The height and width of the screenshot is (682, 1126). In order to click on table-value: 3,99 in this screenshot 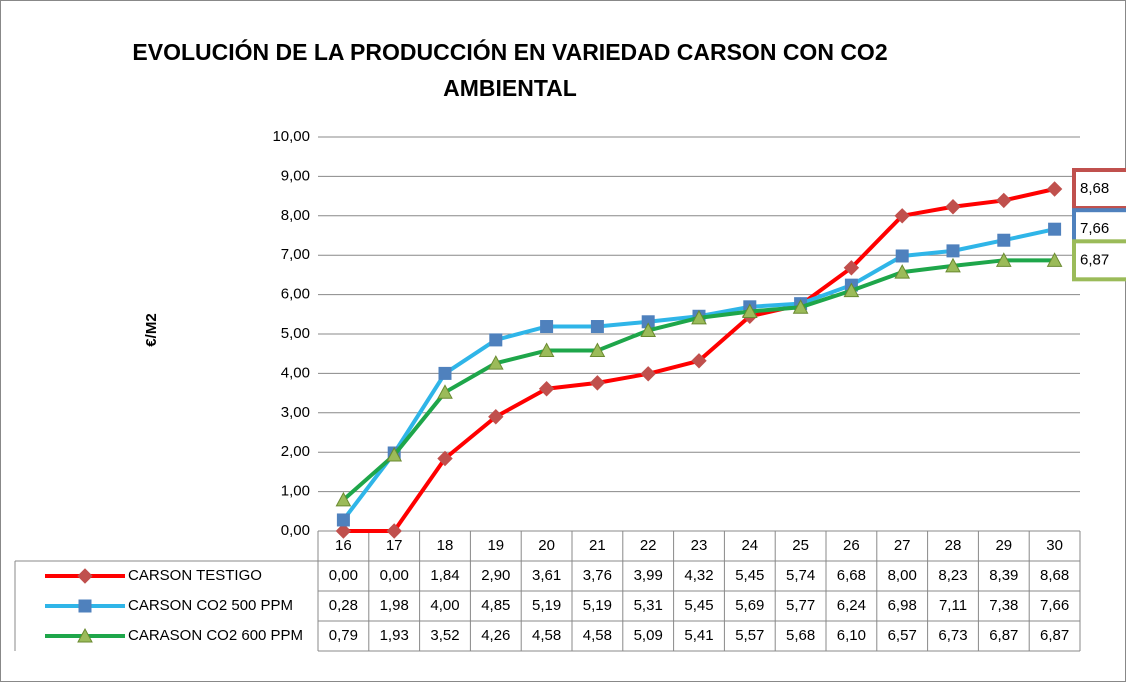, I will do `click(648, 575)`.